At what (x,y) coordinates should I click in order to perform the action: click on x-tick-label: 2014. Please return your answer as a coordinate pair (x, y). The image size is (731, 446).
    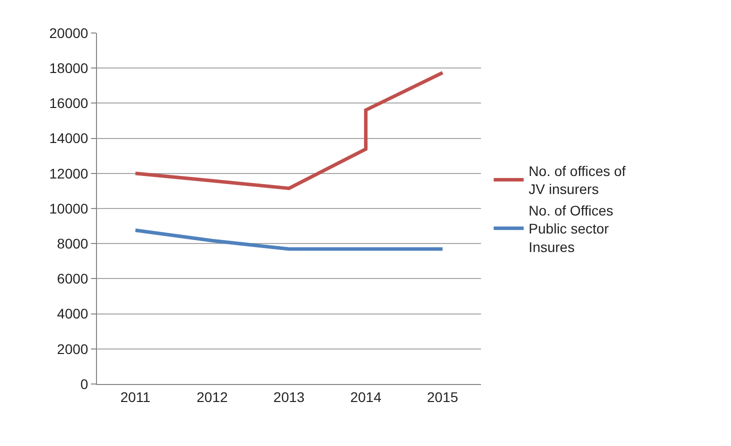
    Looking at the image, I should click on (366, 396).